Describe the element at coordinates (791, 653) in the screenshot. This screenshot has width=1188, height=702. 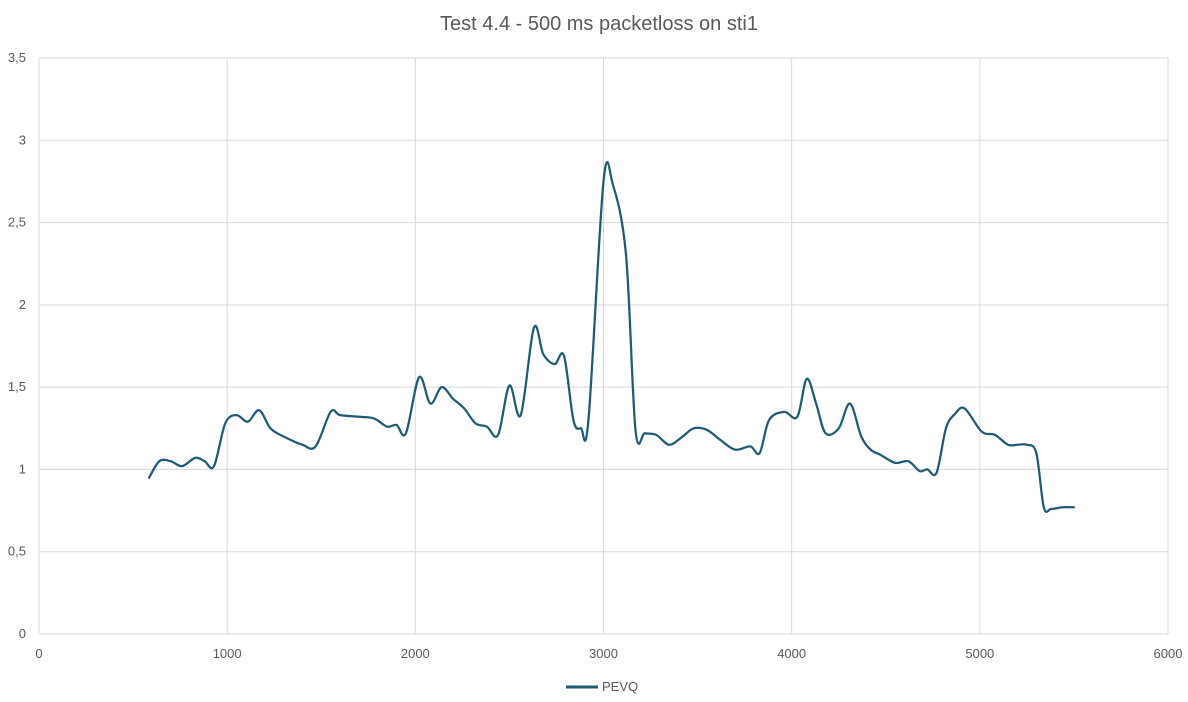
I see `x-tick-label: 4000` at that location.